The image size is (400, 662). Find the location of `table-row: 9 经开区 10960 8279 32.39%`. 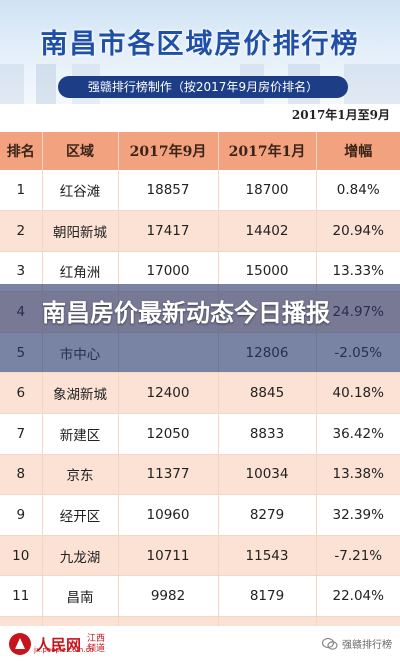

table-row: 9 经开区 10960 8279 32.39% is located at coordinates (200, 515).